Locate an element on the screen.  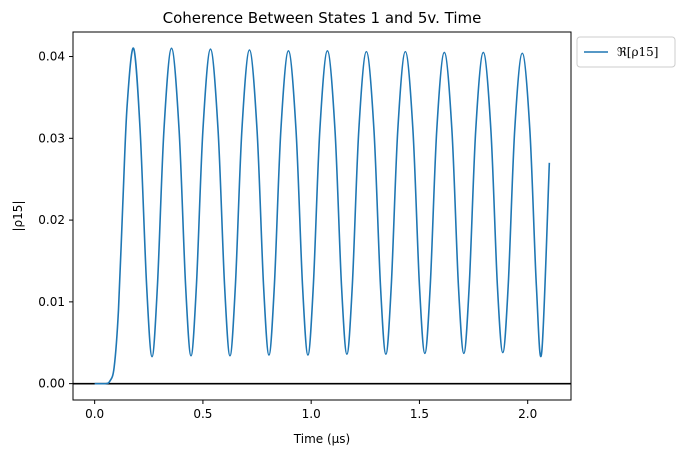
x-tick-label: 0.0 is located at coordinates (94, 414).